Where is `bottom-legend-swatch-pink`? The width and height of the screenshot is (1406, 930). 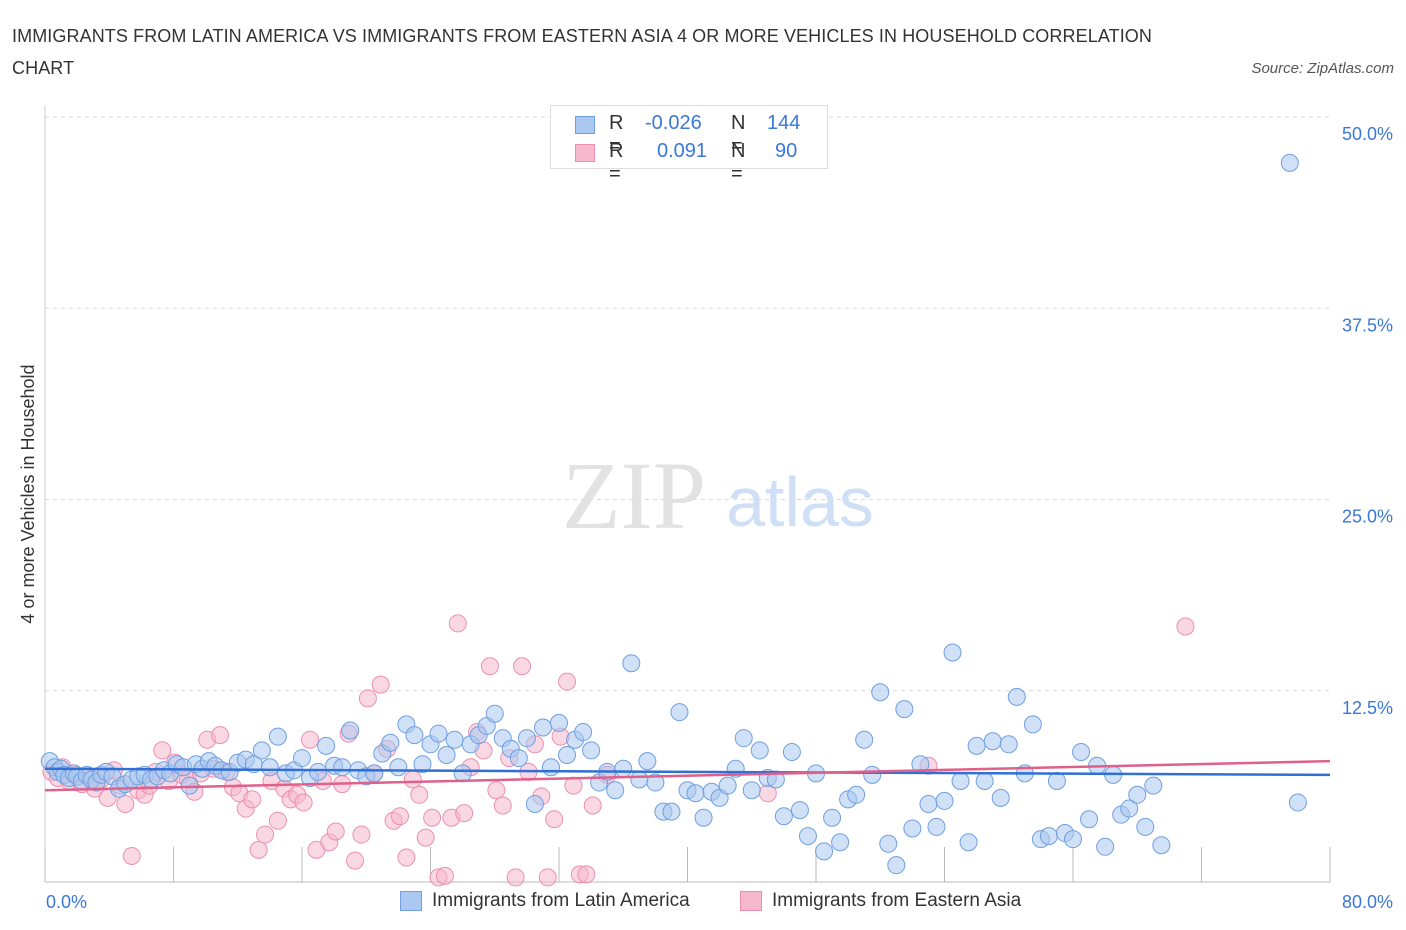
bottom-legend-swatch-pink is located at coordinates (751, 901).